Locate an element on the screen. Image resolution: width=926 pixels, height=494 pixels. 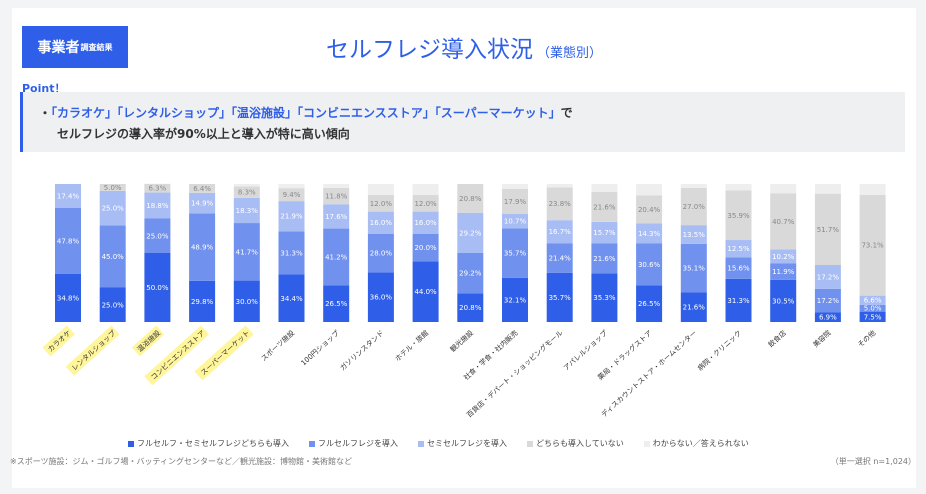
data-label: 8.3% is located at coordinates (247, 193).